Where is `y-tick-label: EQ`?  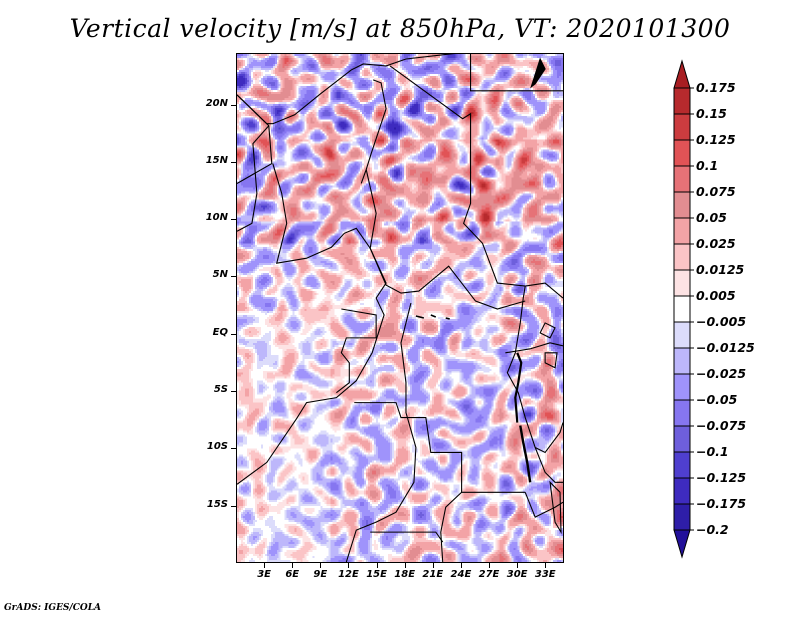
y-tick-label: EQ is located at coordinates (220, 332).